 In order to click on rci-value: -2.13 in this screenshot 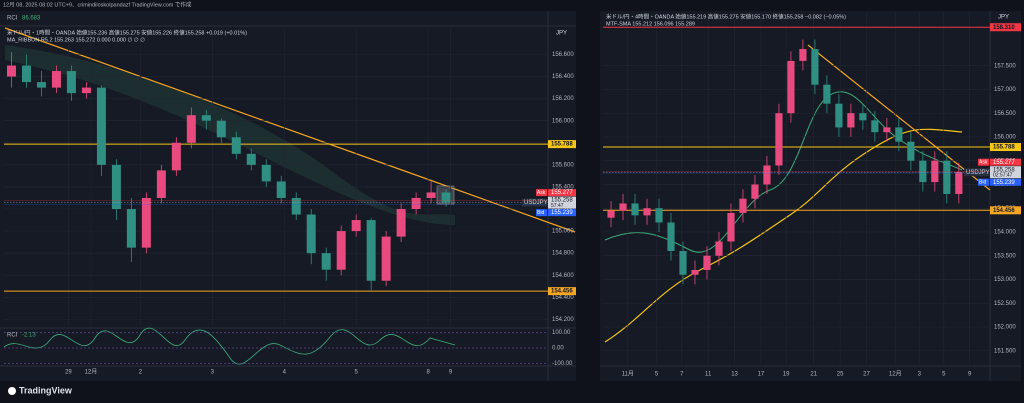, I will do `click(29, 336)`.